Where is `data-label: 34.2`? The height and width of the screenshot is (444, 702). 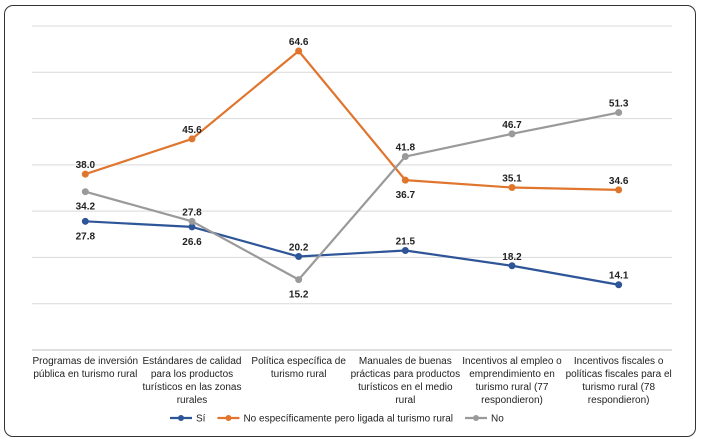 data-label: 34.2 is located at coordinates (86, 207).